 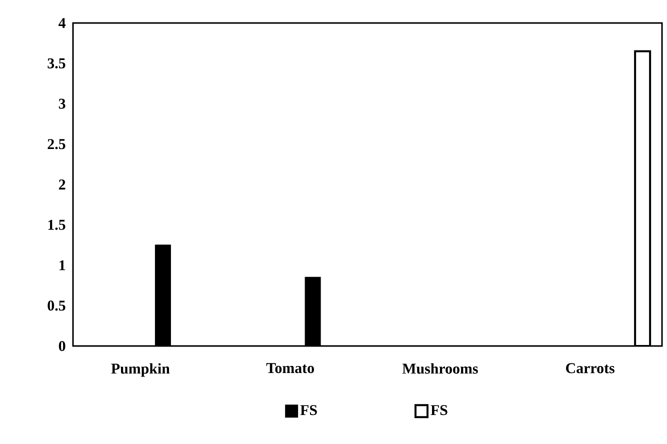 What do you see at coordinates (62, 346) in the screenshot?
I see `y-tick-label: 0` at bounding box center [62, 346].